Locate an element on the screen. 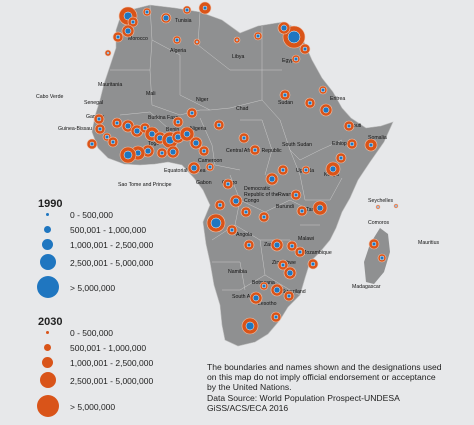  label-benin: Benin is located at coordinates (172, 130).